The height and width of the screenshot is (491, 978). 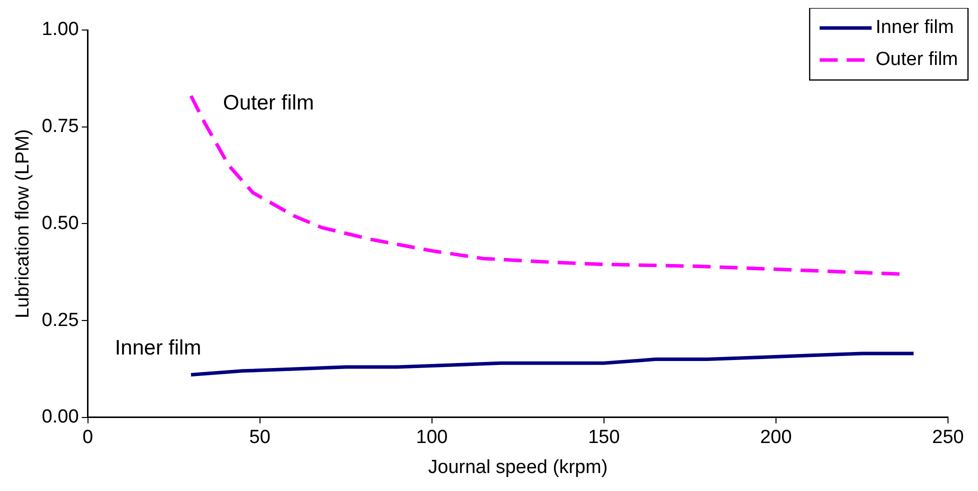 I want to click on annotation: Outer film, so click(x=268, y=103).